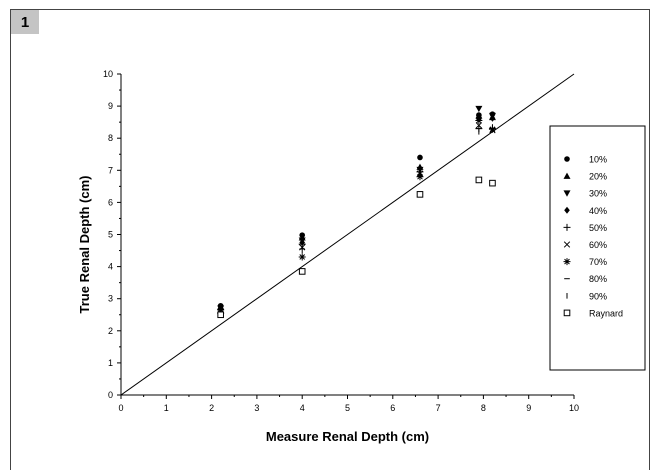 Image resolution: width=660 pixels, height=470 pixels. Describe the element at coordinates (110, 267) in the screenshot. I see `y-tick-label: 4` at that location.